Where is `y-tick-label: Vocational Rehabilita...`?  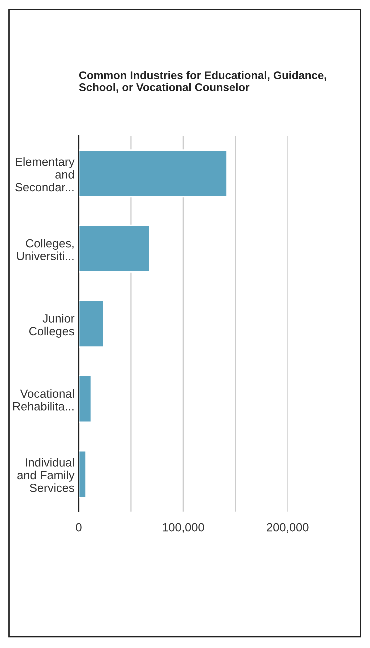 y-tick-label: Vocational Rehabilita... is located at coordinates (43, 400).